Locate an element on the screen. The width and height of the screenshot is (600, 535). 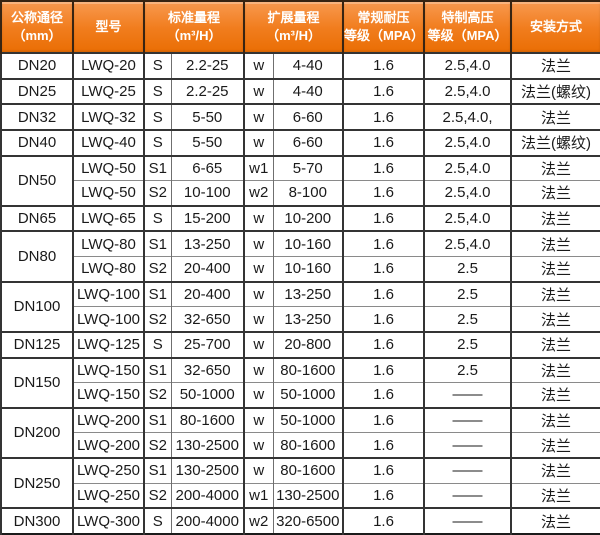
header-standard-range-line2: （m³/H） is located at coordinates (194, 35).